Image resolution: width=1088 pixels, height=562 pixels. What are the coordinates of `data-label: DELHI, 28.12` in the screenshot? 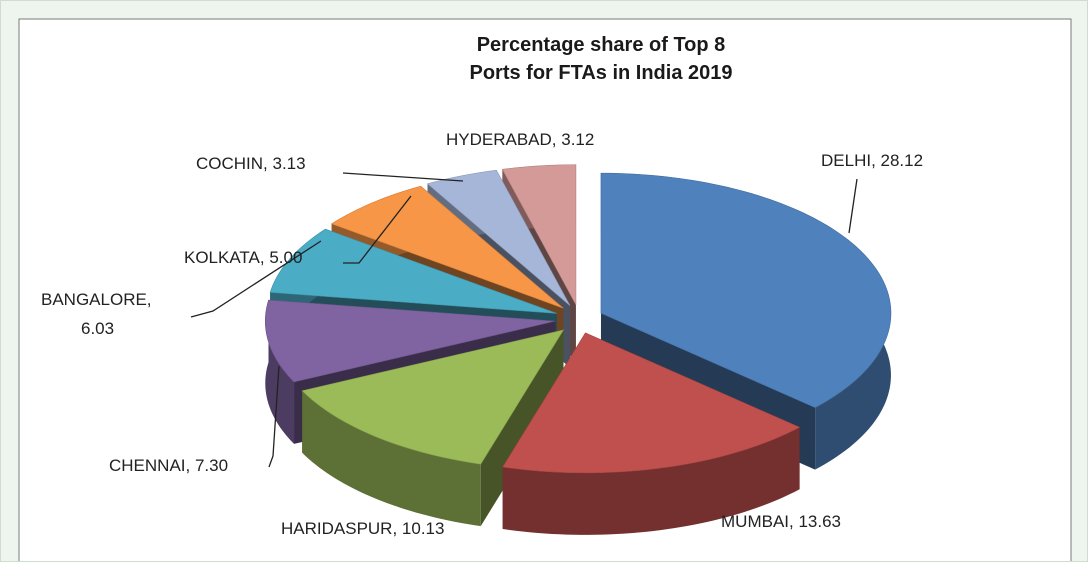 It's located at (872, 160).